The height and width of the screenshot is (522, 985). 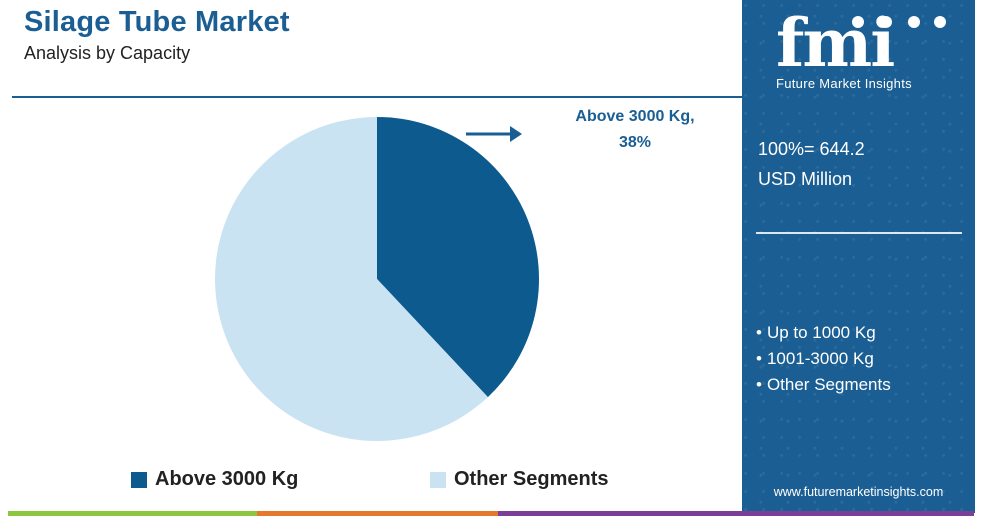 What do you see at coordinates (811, 164) in the screenshot?
I see `market-total: 100%= 644.2 USD Million` at bounding box center [811, 164].